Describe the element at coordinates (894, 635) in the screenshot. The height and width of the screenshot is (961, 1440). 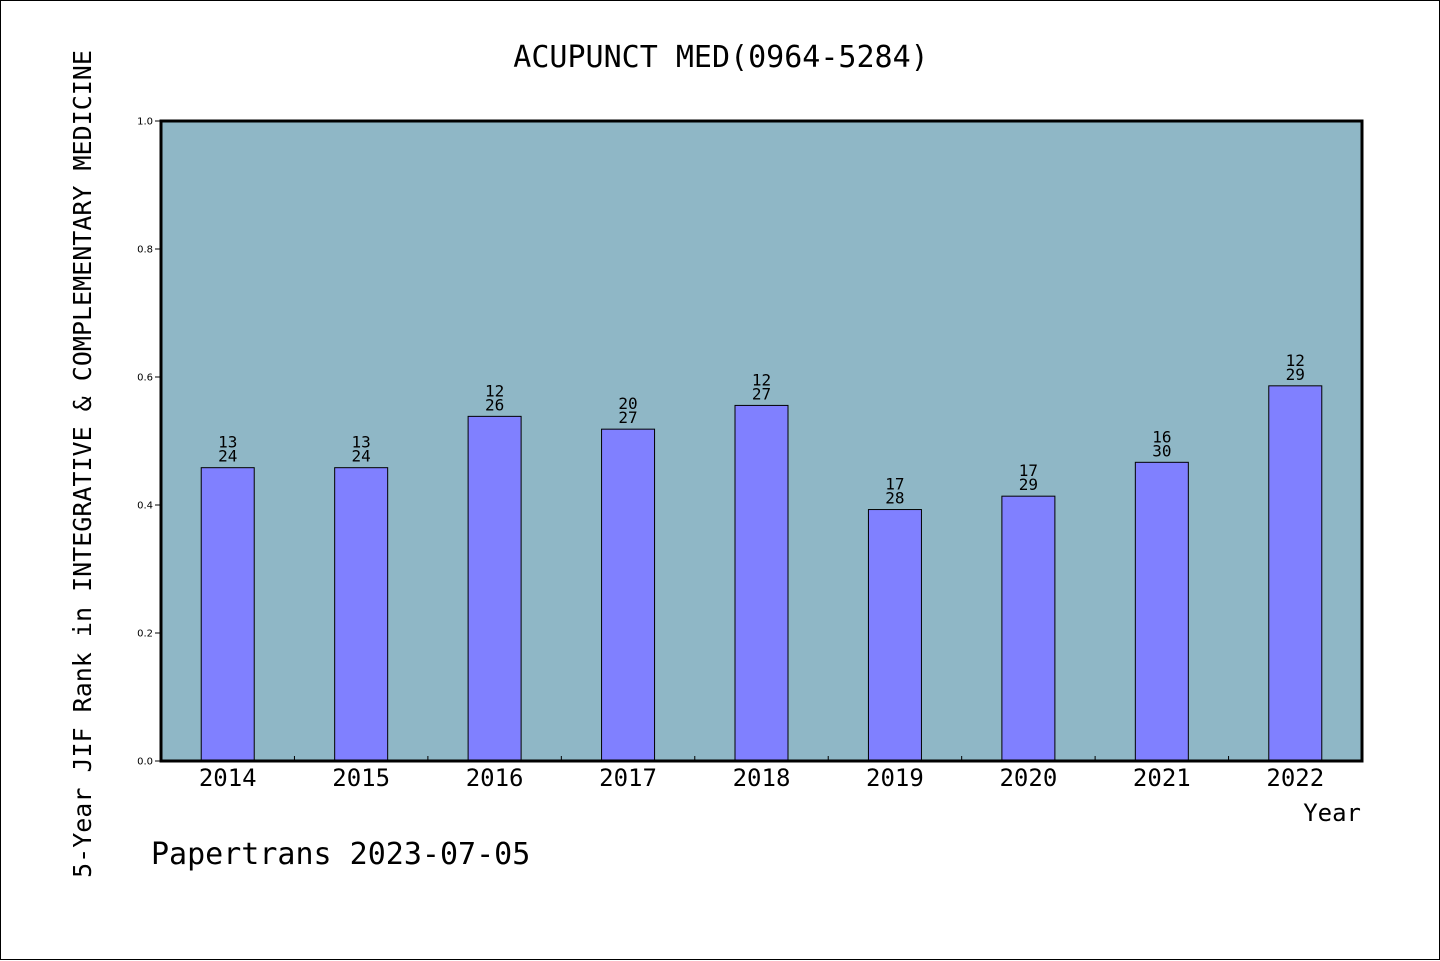
I see `bar-2019` at that location.